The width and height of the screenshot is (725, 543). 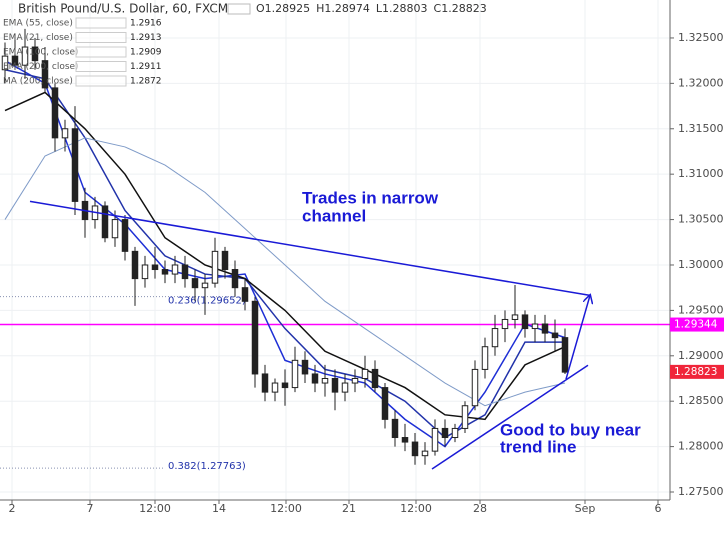 I want to click on y-tick-label: 1.29500, so click(x=701, y=309).